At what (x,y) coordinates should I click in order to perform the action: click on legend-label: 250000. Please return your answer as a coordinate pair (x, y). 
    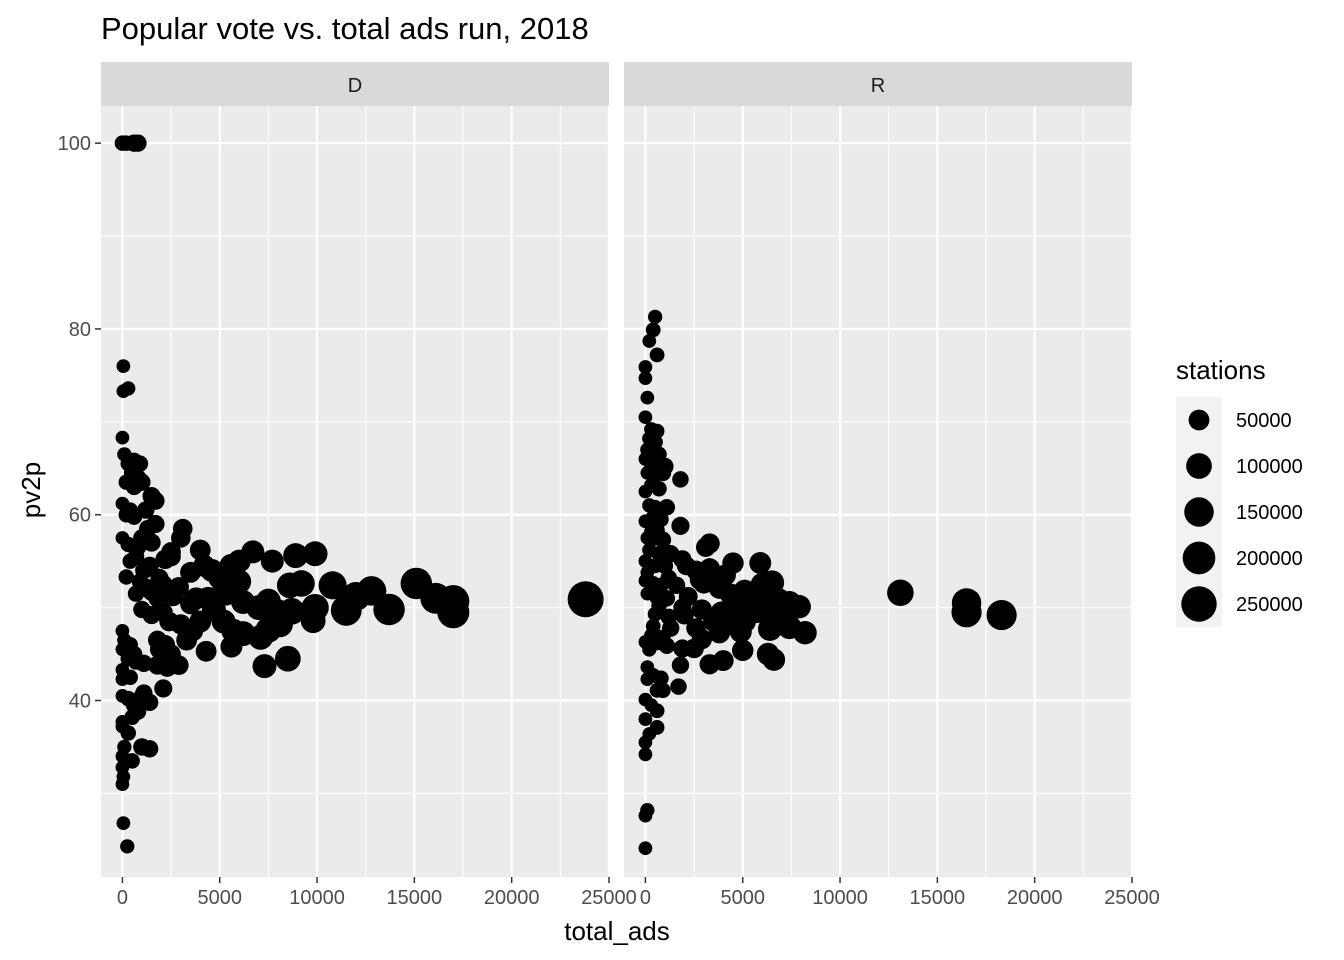
    Looking at the image, I should click on (1269, 605).